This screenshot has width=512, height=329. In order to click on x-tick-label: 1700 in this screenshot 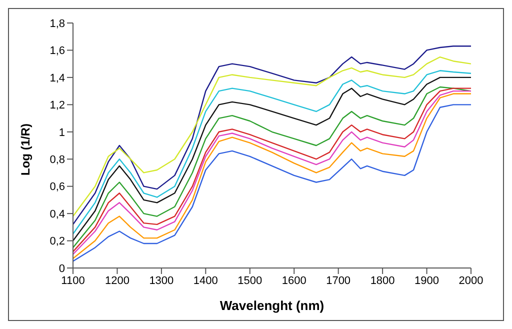, I will do `click(338, 280)`.